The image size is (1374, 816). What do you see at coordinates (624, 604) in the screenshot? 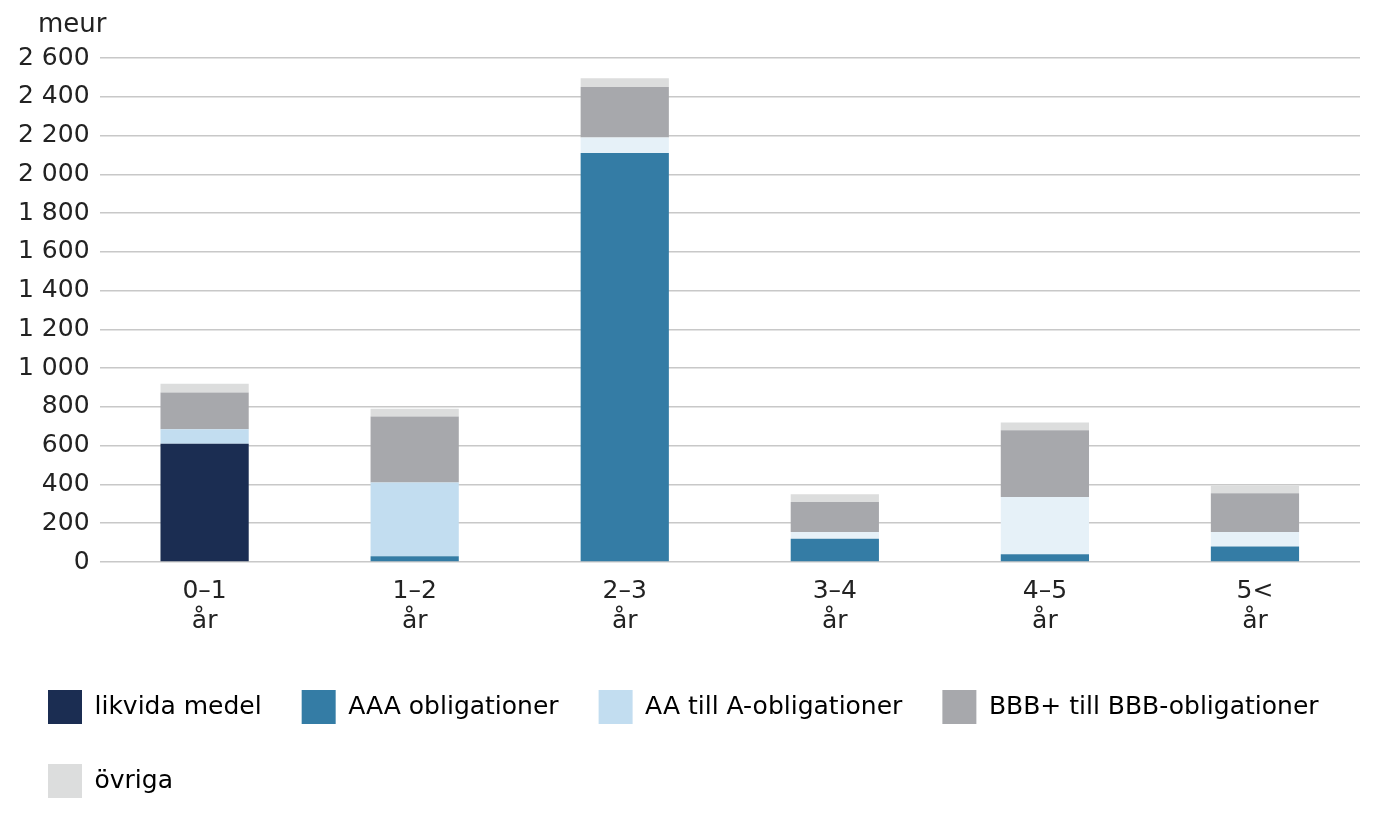
I see `x-tick-label: 2–3 år` at bounding box center [624, 604].